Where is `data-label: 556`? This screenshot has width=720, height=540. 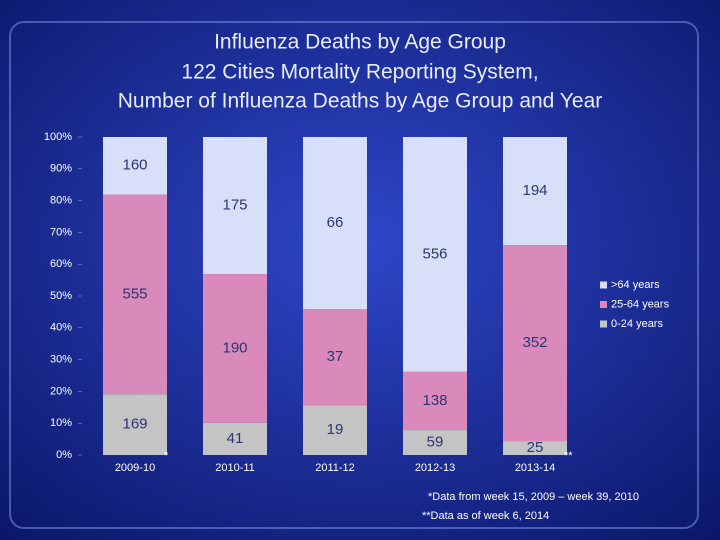 data-label: 556 is located at coordinates (434, 253).